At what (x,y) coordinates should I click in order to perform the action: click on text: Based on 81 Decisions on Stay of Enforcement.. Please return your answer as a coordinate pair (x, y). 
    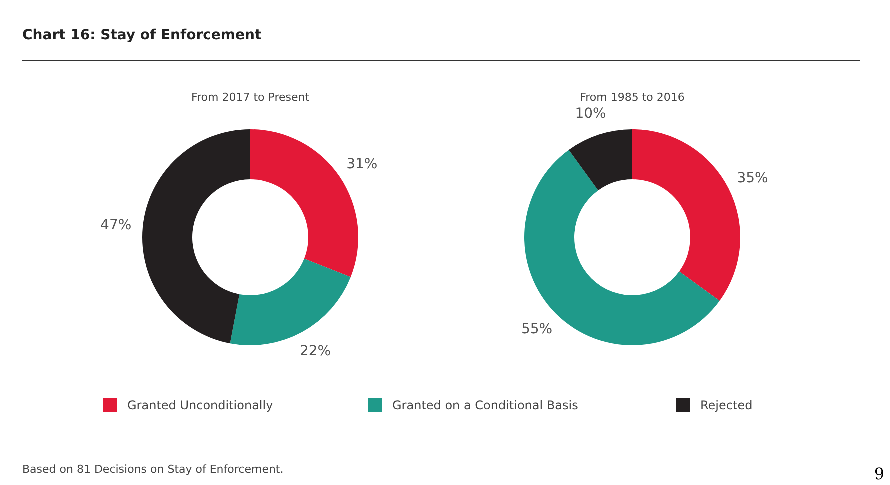
    Looking at the image, I should click on (153, 469).